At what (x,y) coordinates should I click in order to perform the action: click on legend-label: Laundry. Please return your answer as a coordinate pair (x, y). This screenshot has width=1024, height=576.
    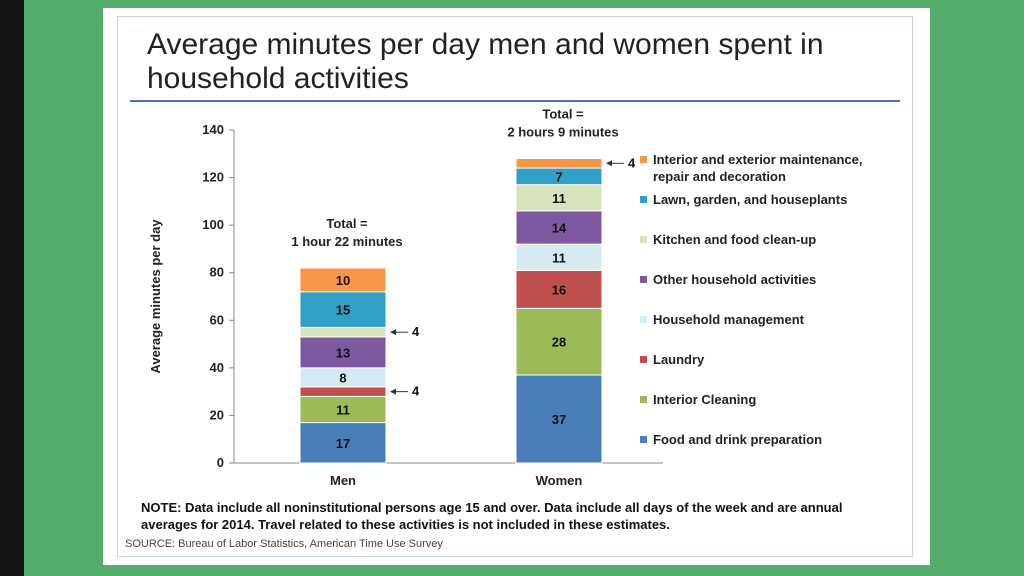
    Looking at the image, I should click on (679, 359).